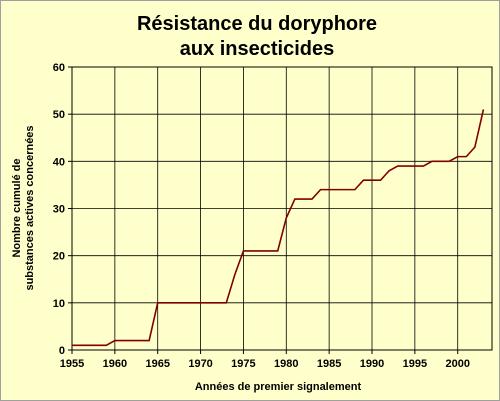  What do you see at coordinates (62, 351) in the screenshot?
I see `y-tick-label: 0` at bounding box center [62, 351].